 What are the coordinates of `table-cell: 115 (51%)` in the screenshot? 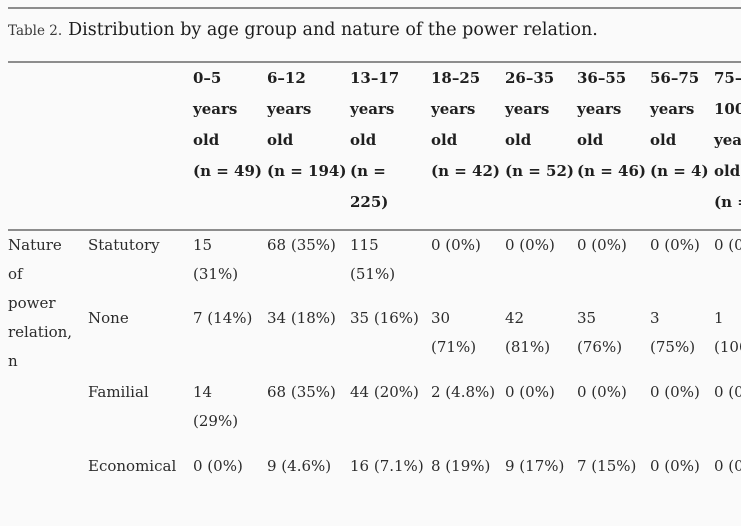 It's located at (373, 259).